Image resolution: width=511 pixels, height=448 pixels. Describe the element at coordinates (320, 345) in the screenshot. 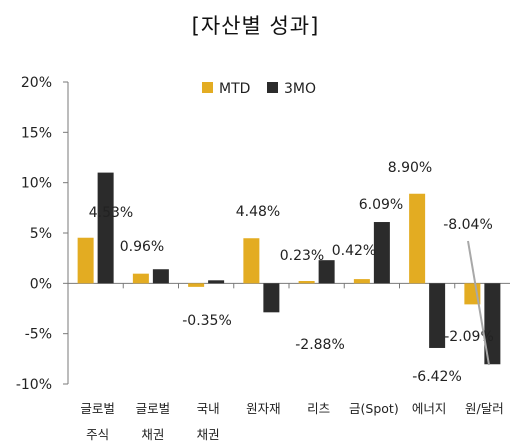

I see `data-label: -2.88%` at that location.